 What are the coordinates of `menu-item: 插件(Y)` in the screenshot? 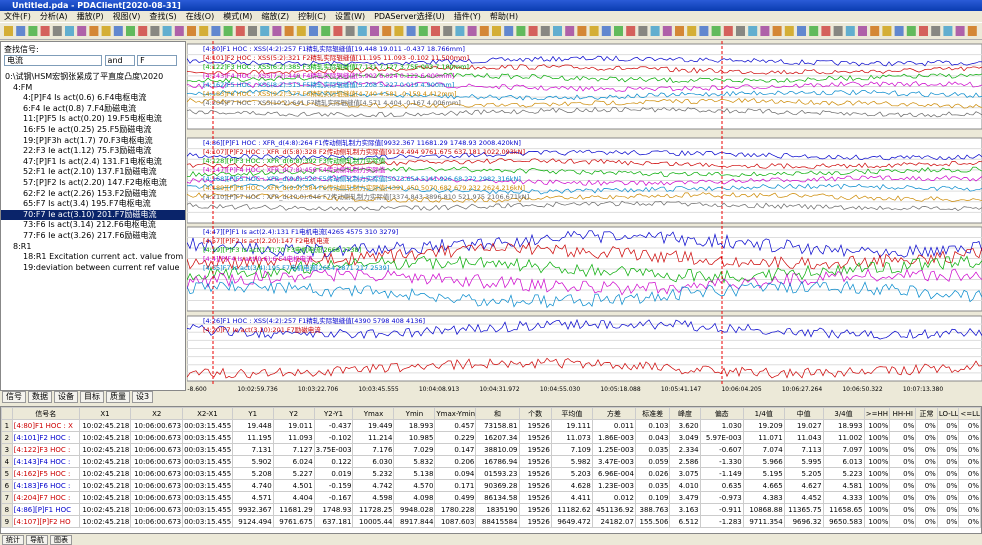 It's located at (467, 16).